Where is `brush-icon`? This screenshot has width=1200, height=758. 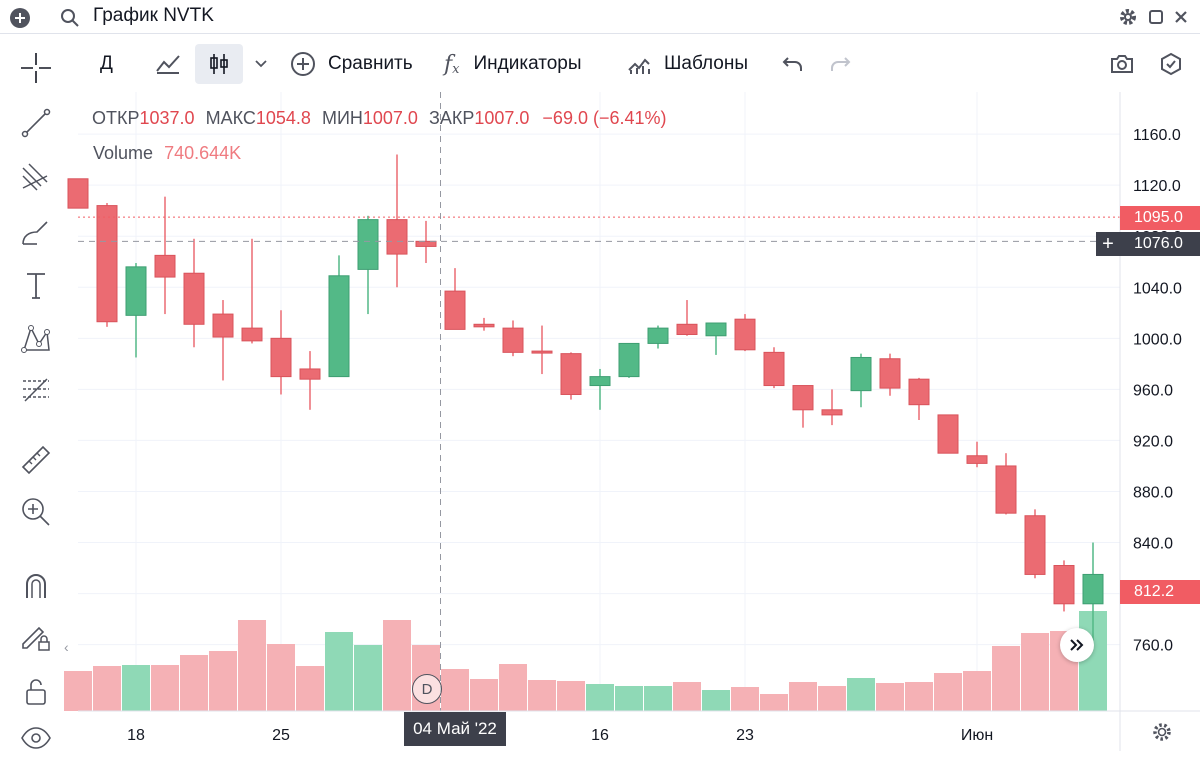 brush-icon is located at coordinates (36, 231).